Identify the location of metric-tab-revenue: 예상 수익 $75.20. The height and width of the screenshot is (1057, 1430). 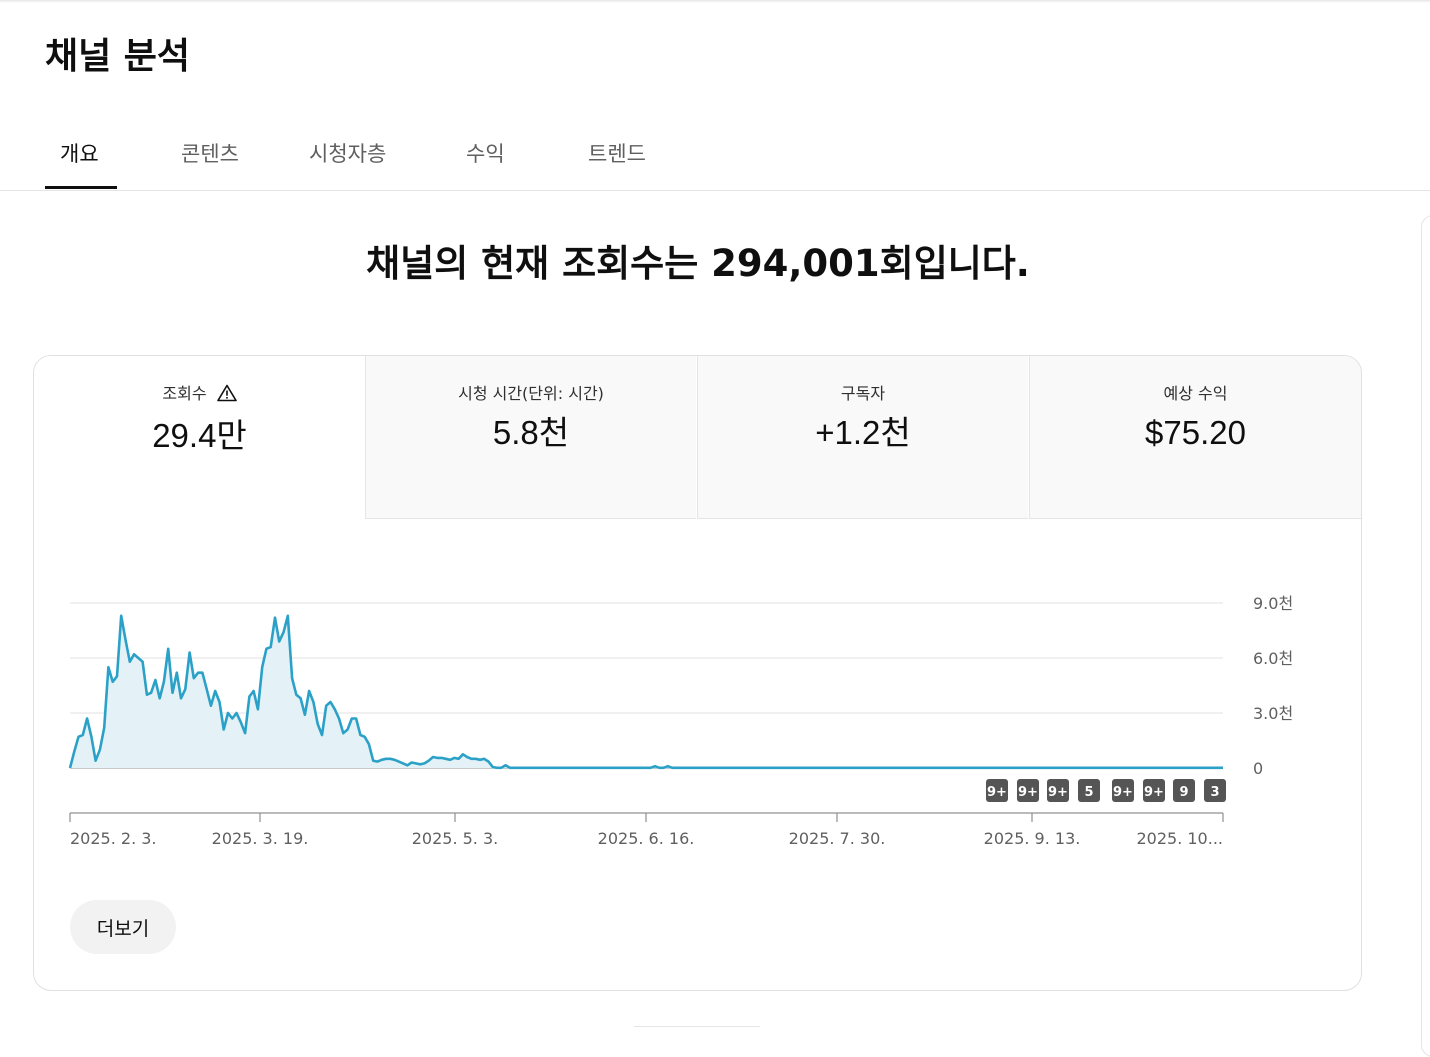
(1195, 437).